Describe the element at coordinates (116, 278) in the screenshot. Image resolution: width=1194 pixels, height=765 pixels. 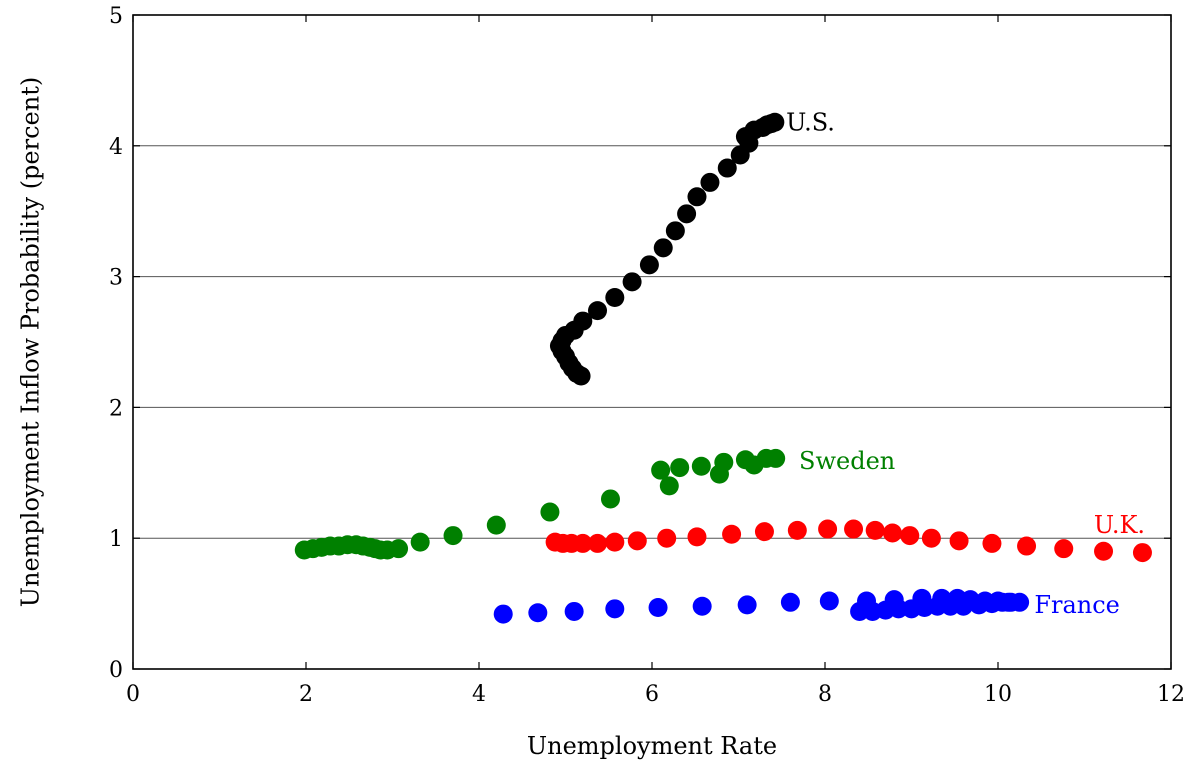
I see `y-tick-label: 3` at that location.